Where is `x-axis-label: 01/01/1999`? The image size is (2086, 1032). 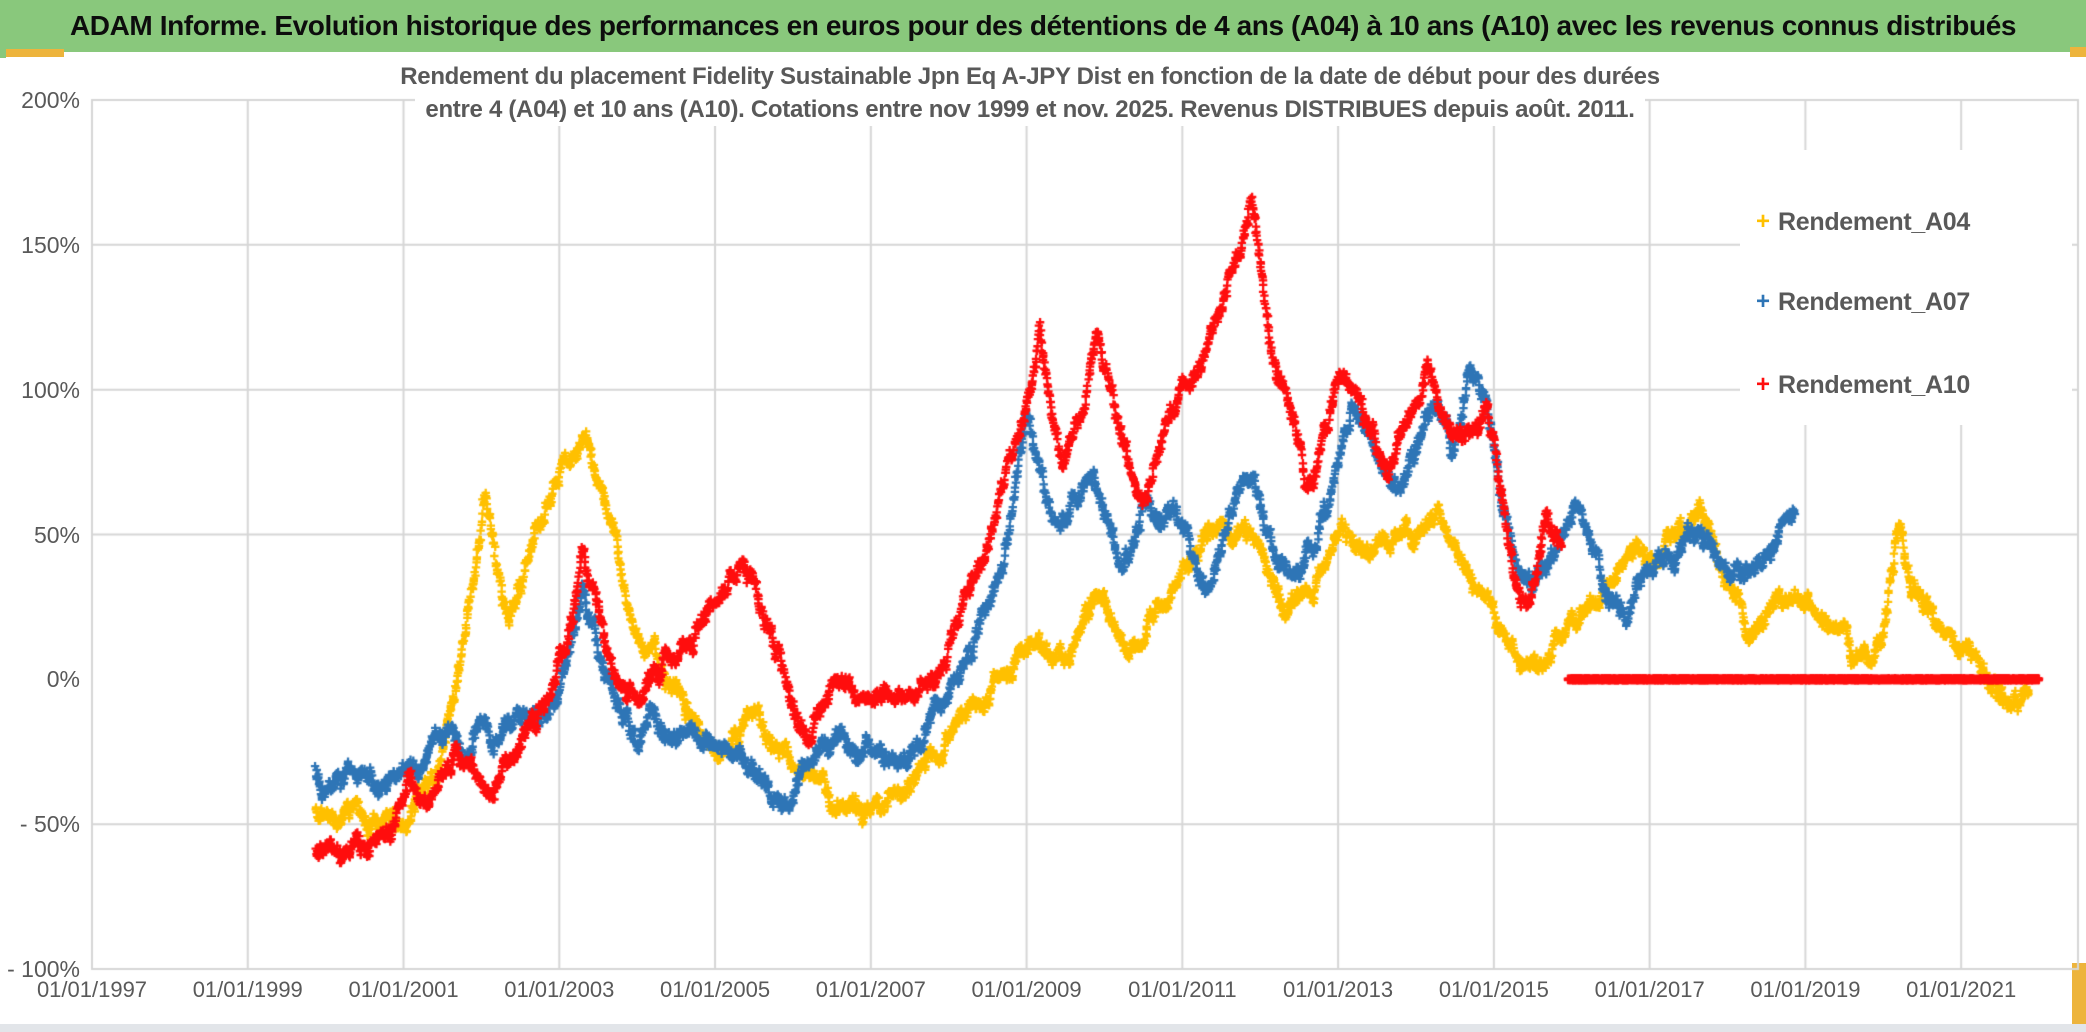
x-axis-label: 01/01/1999 is located at coordinates (247, 989).